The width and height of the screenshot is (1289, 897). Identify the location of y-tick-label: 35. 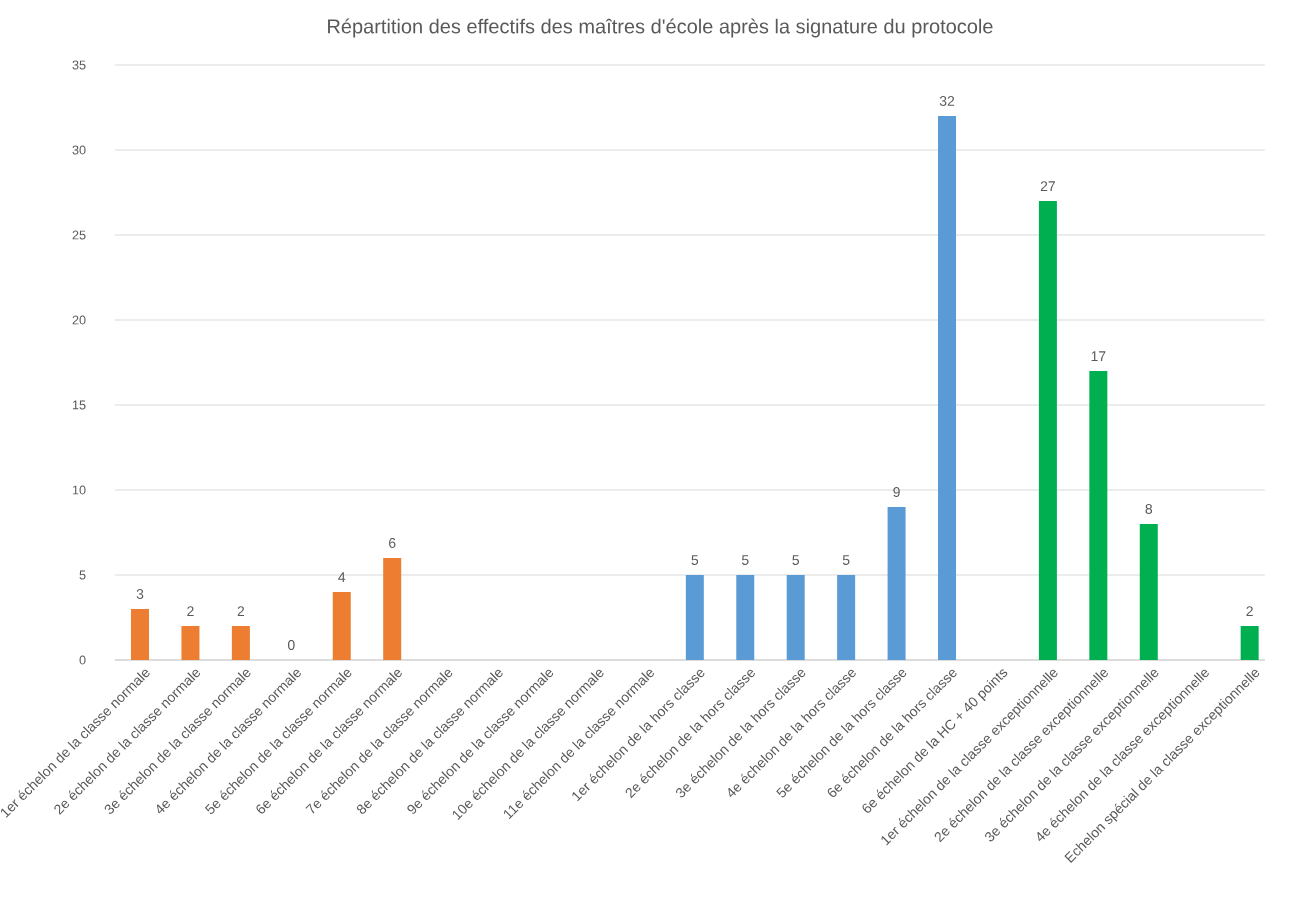
(79, 65).